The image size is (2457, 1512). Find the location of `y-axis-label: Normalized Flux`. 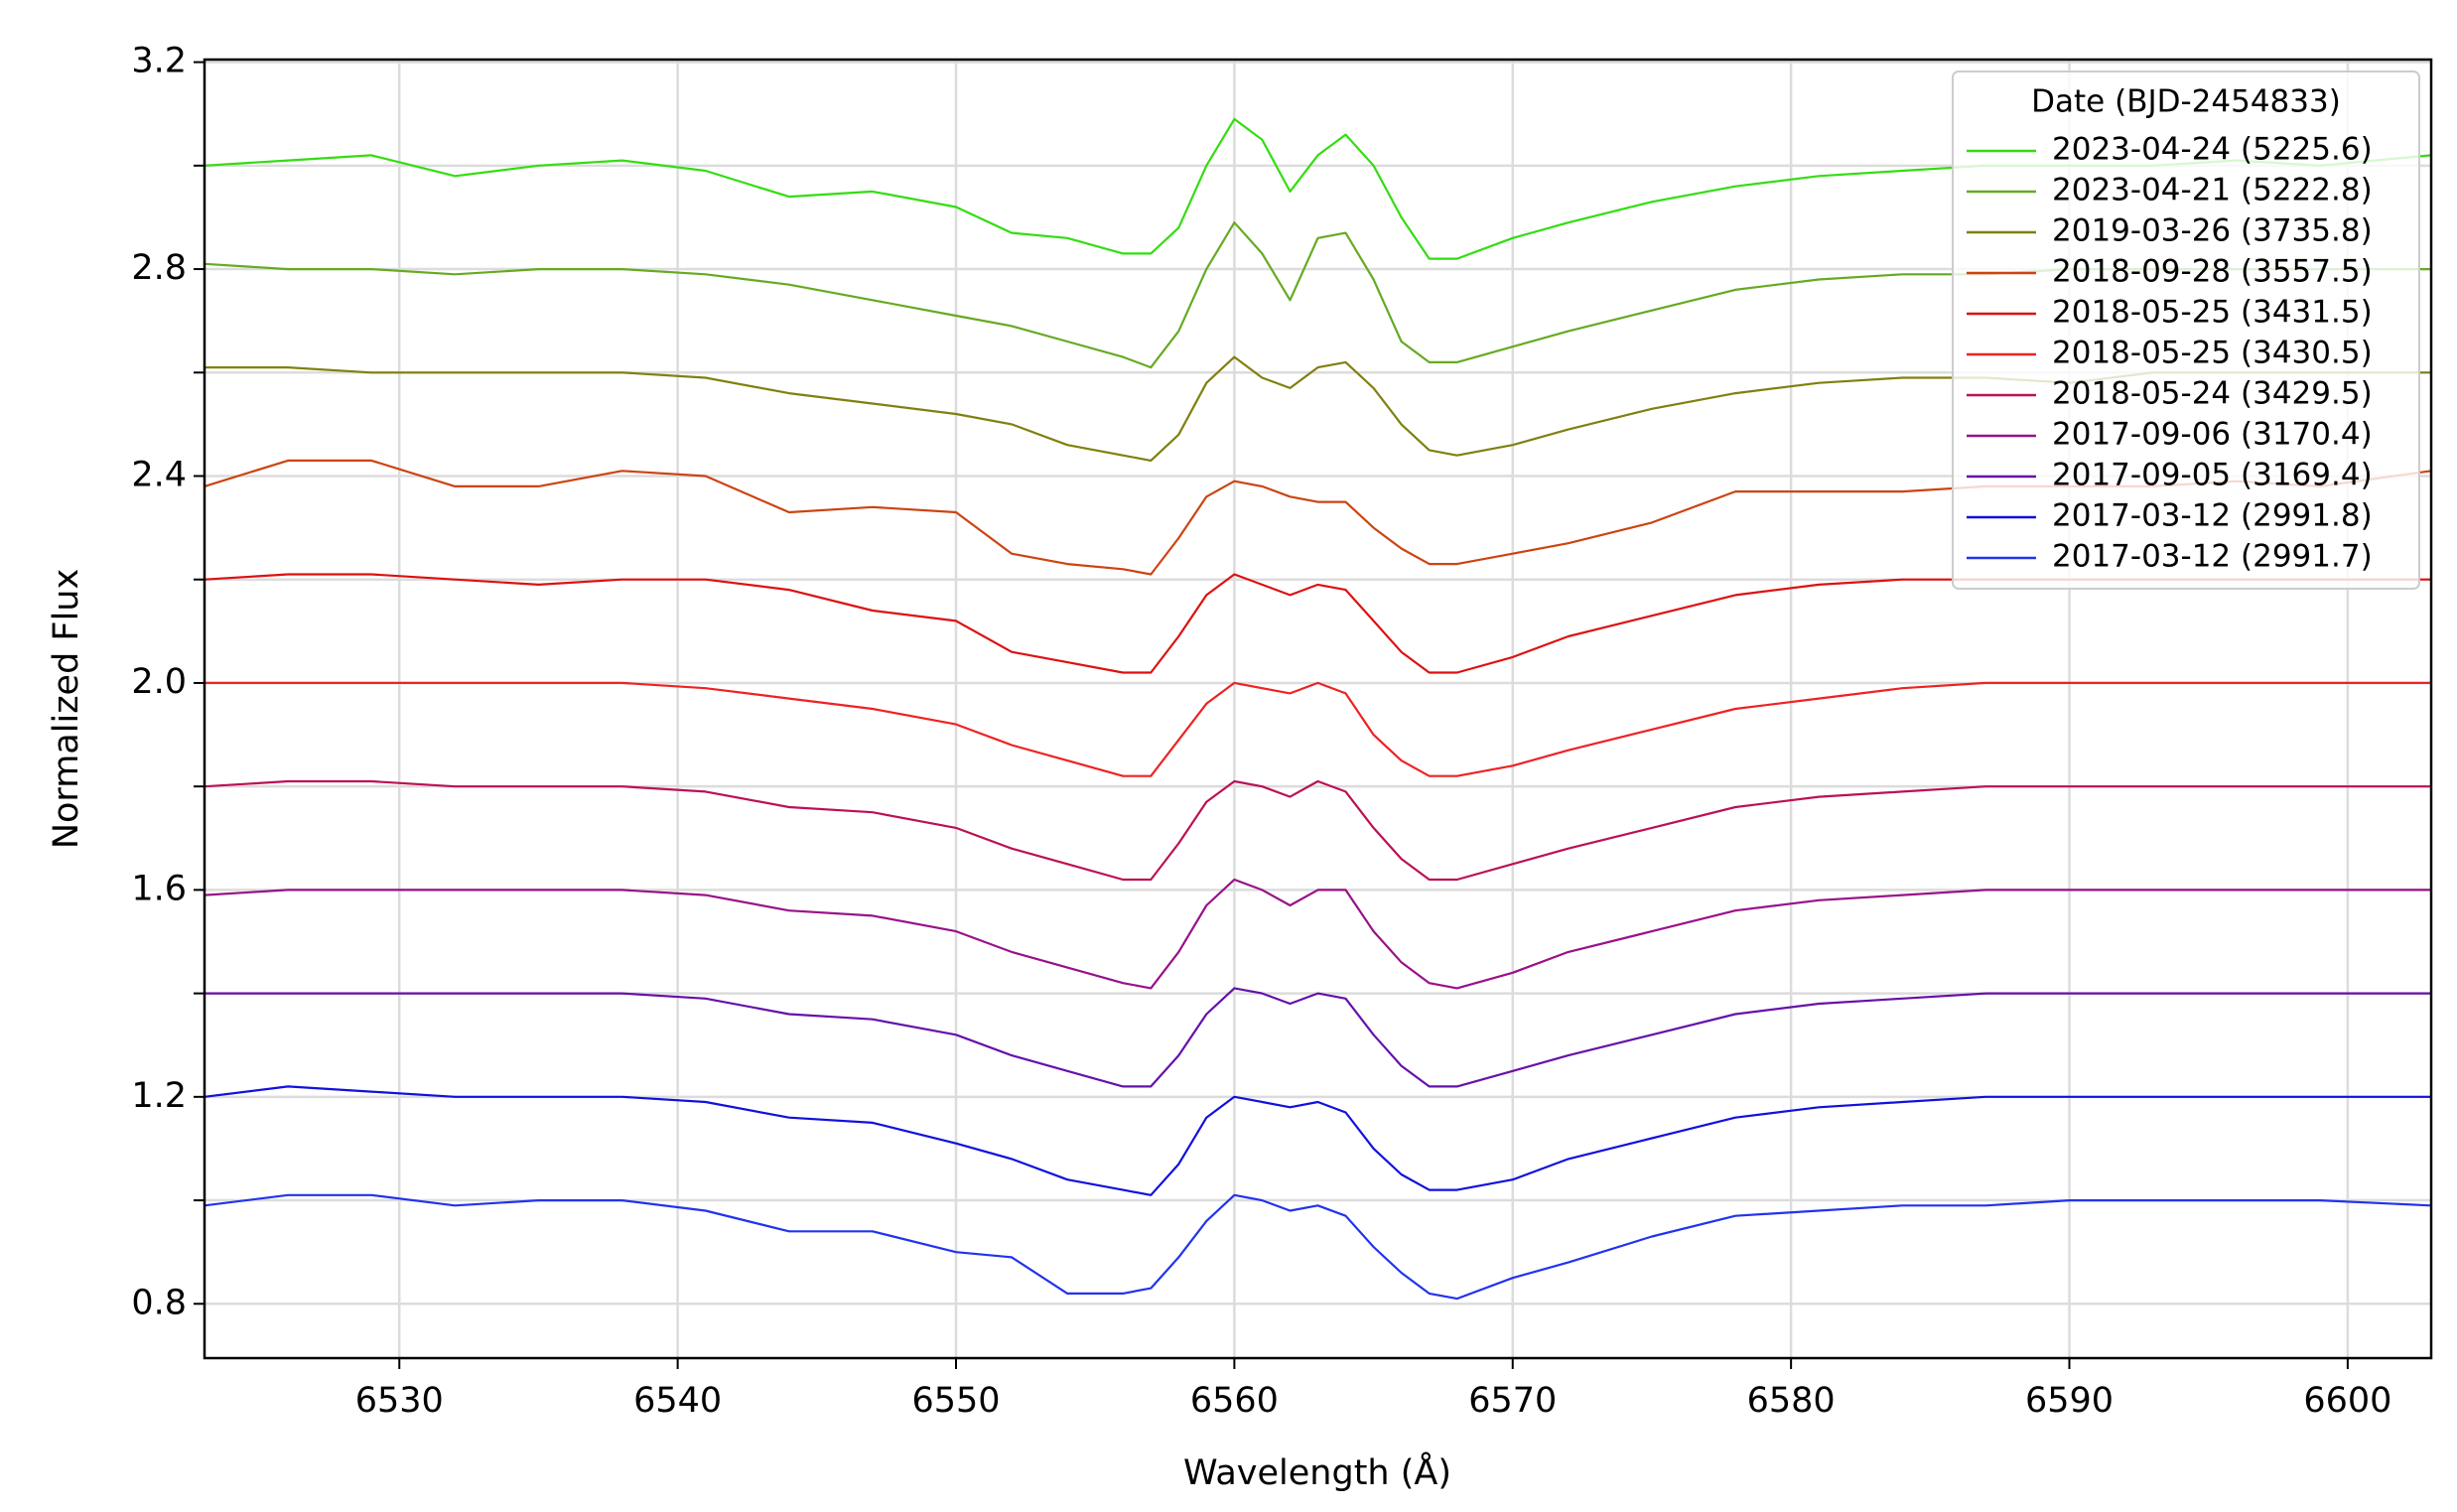

y-axis-label: Normalized Flux is located at coordinates (66, 709).